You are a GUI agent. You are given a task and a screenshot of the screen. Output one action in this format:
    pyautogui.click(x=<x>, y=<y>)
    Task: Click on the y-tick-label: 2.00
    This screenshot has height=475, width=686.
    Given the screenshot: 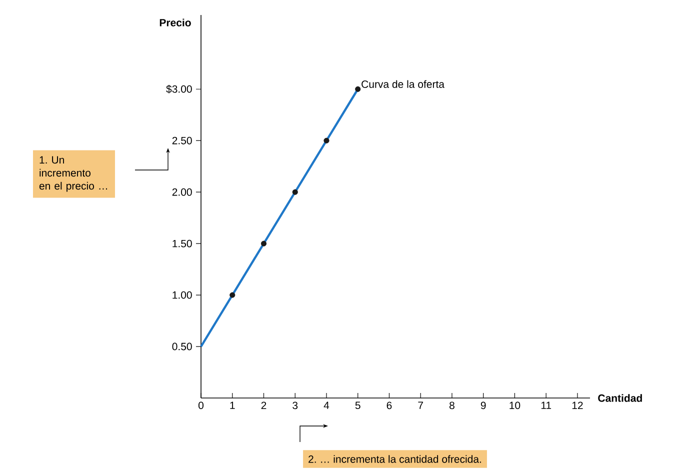 What is the action you would take?
    pyautogui.click(x=182, y=192)
    